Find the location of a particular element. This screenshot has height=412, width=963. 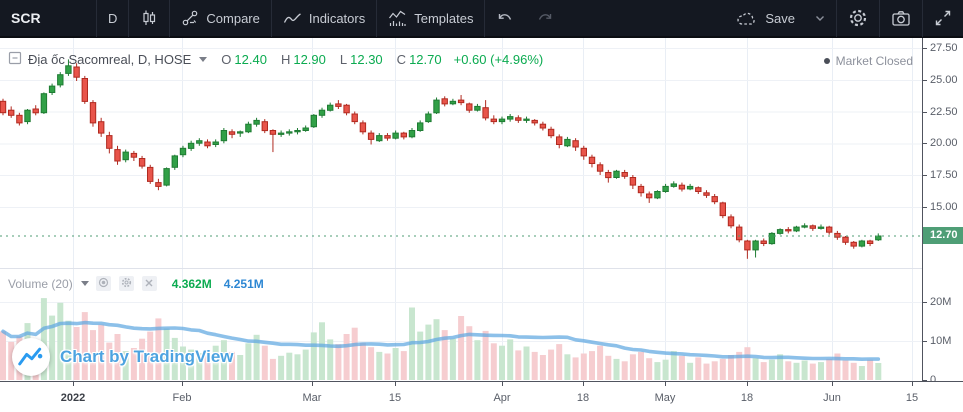

chart-style-button is located at coordinates (149, 18).